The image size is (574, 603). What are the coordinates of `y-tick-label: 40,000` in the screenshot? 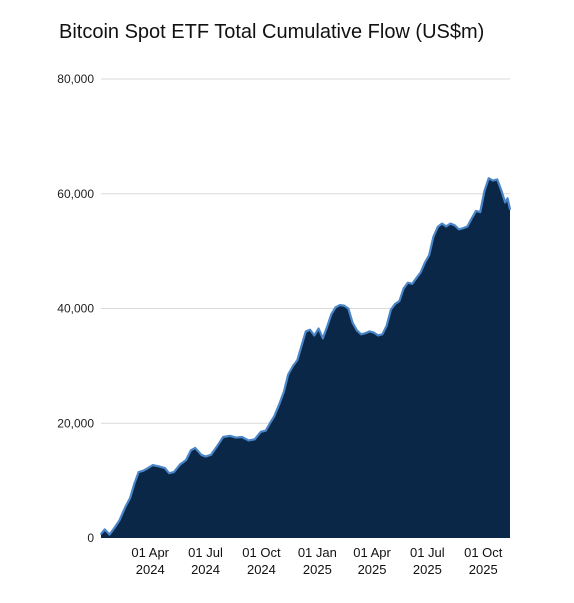 It's located at (75, 309).